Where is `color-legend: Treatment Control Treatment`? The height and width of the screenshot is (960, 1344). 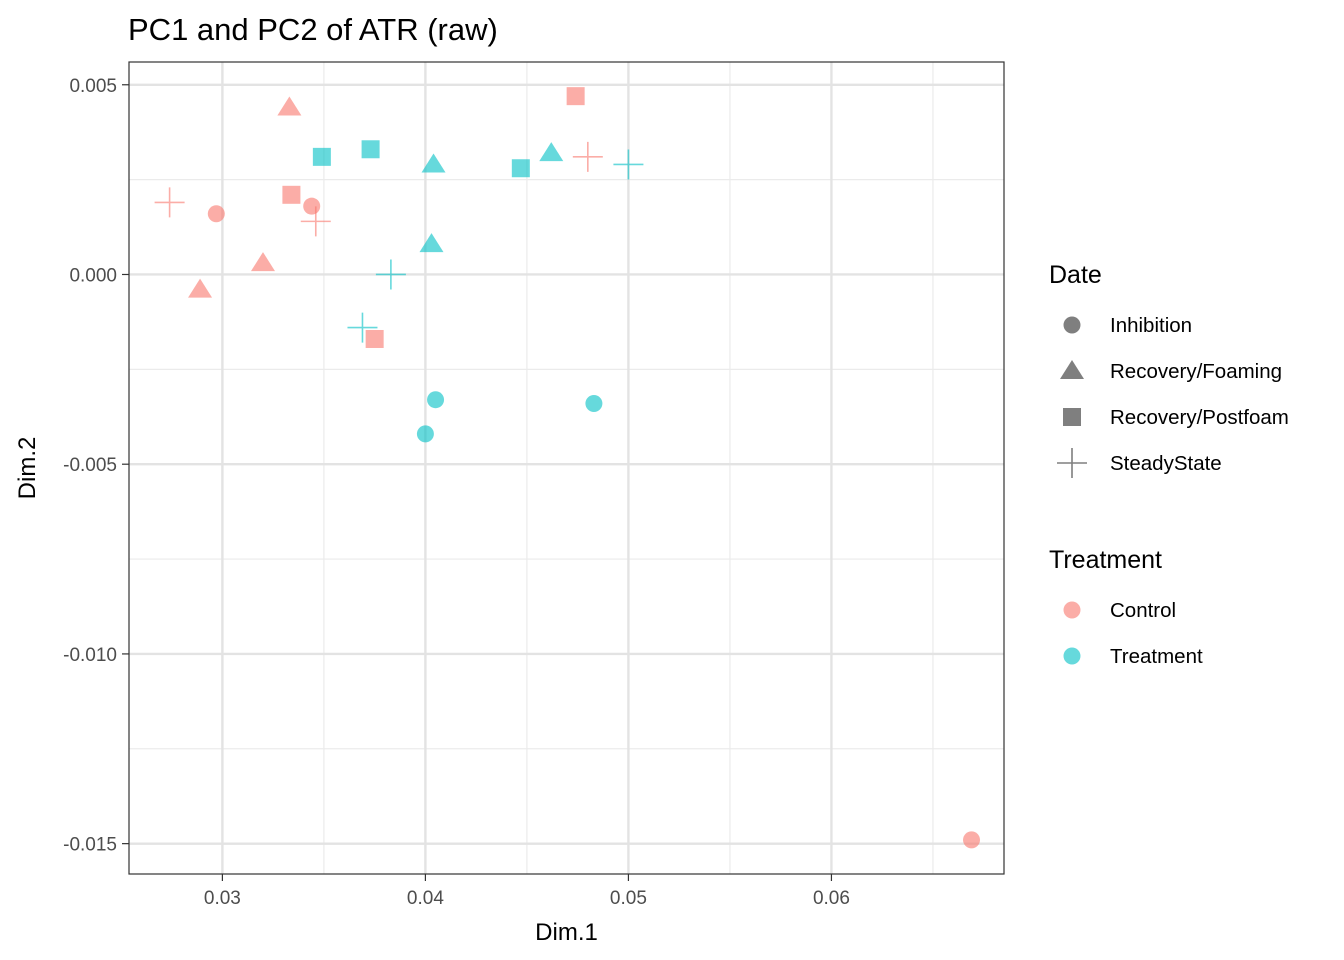
color-legend: Treatment Control Treatment is located at coordinates (1126, 607).